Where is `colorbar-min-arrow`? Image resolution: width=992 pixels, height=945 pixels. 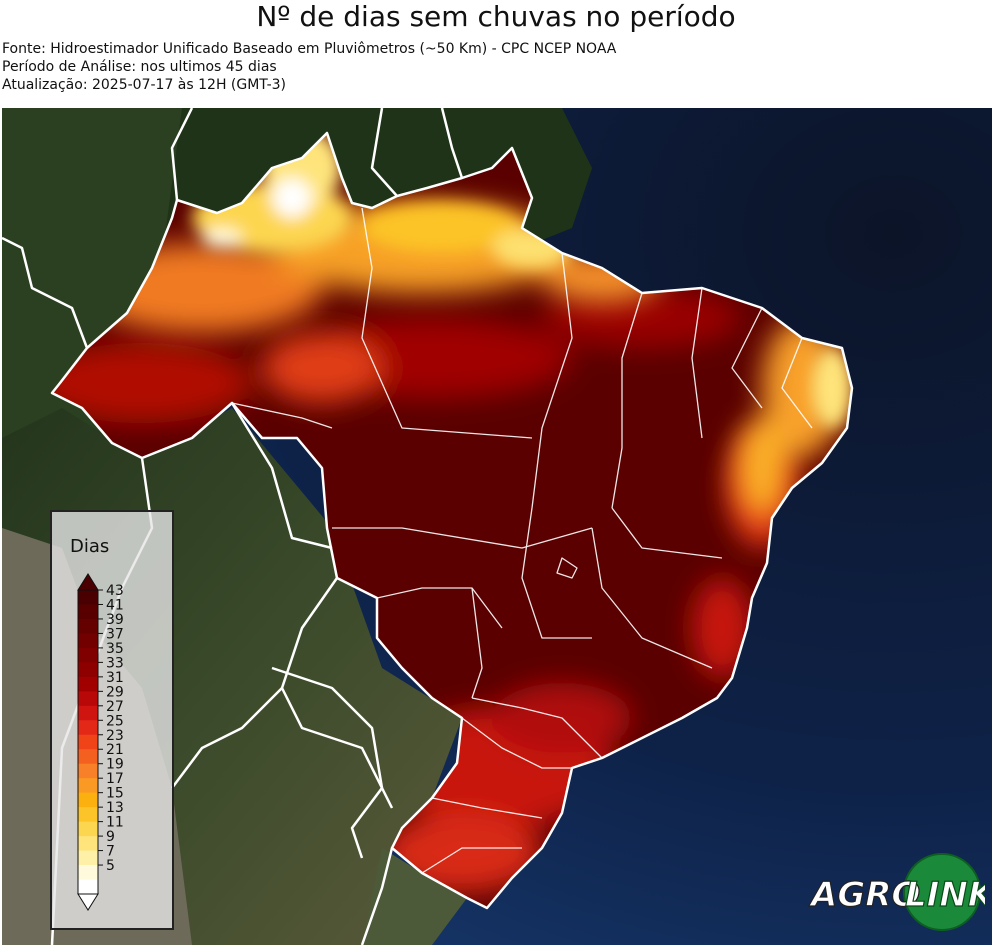 colorbar-min-arrow is located at coordinates (88, 902).